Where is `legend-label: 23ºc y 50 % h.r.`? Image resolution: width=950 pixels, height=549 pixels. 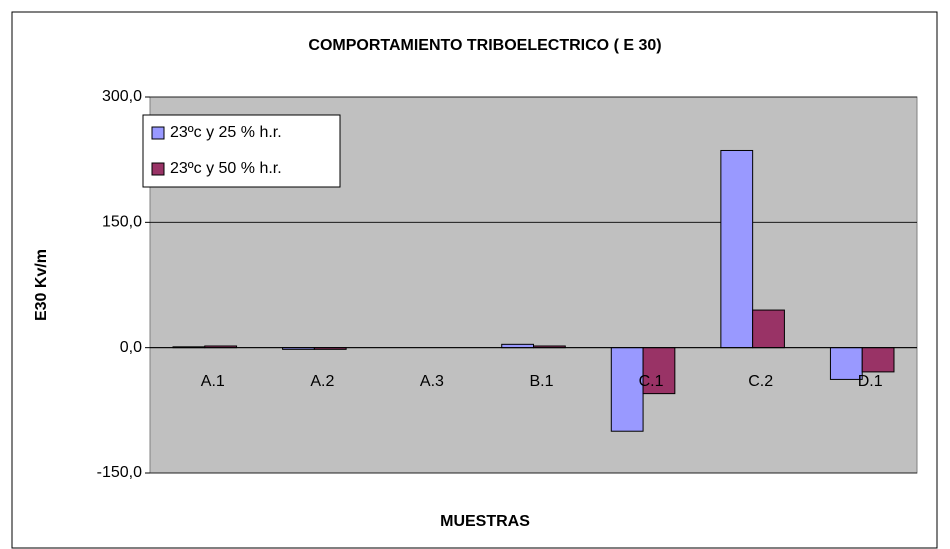 legend-label: 23ºc y 50 % h.r. is located at coordinates (226, 168).